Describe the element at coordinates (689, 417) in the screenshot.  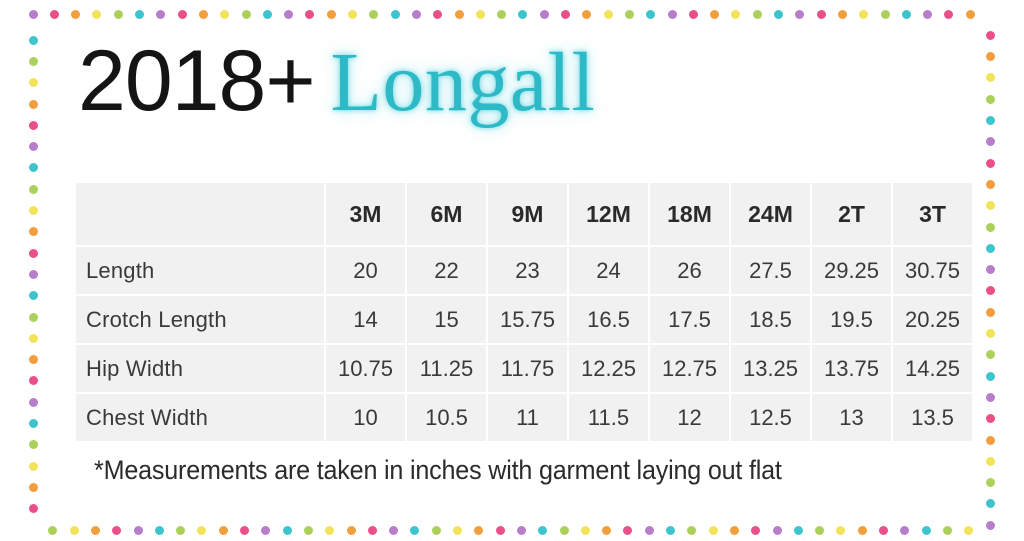
I see `measurement-cell: 12` at that location.